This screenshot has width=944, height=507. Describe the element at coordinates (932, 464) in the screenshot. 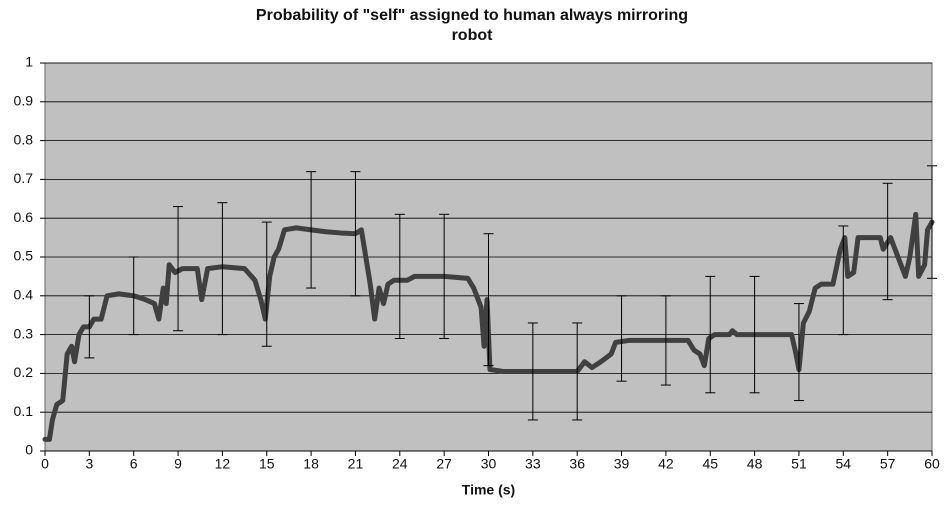

I see `x-tick-label: 60` at that location.